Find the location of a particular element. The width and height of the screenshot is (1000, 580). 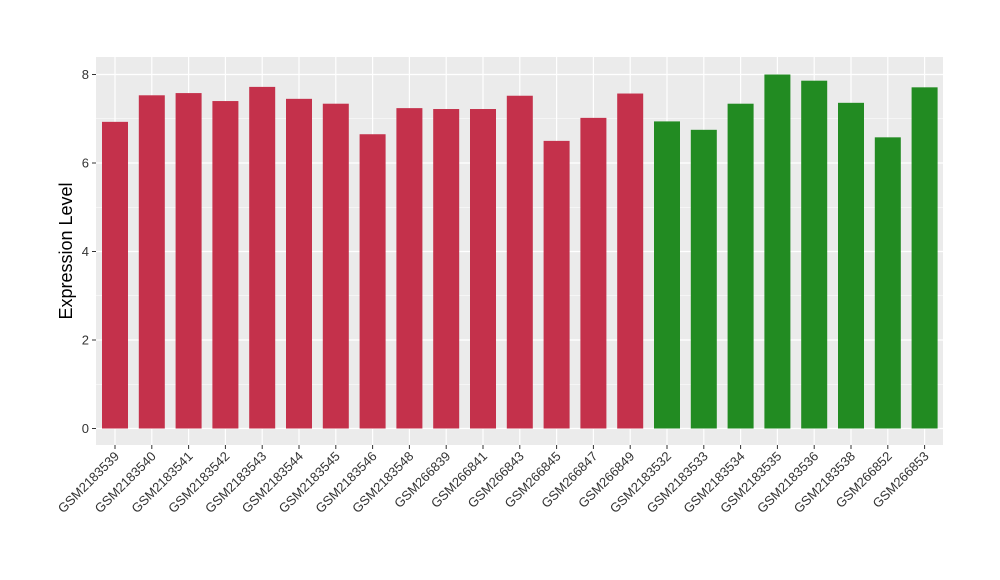

y-tick-label: 8 is located at coordinates (85, 74).